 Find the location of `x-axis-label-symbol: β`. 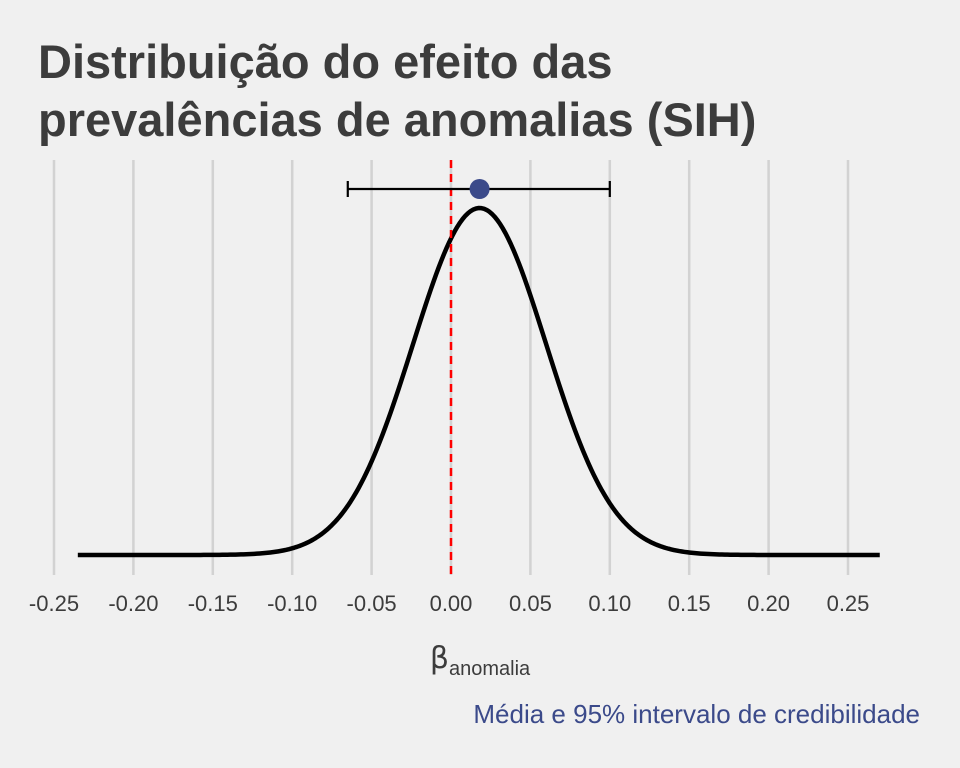

x-axis-label-symbol: β is located at coordinates (439, 658).